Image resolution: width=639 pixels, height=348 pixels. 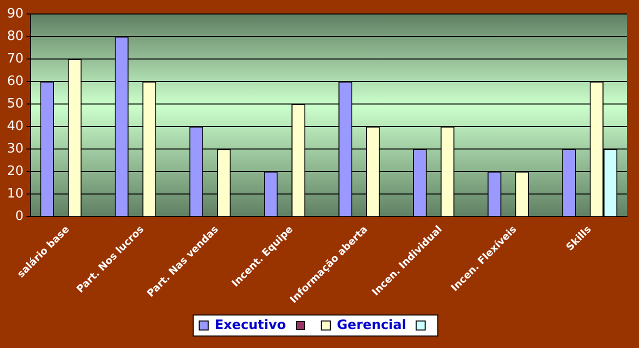 What do you see at coordinates (250, 325) in the screenshot?
I see `legend-label: Executivo` at bounding box center [250, 325].